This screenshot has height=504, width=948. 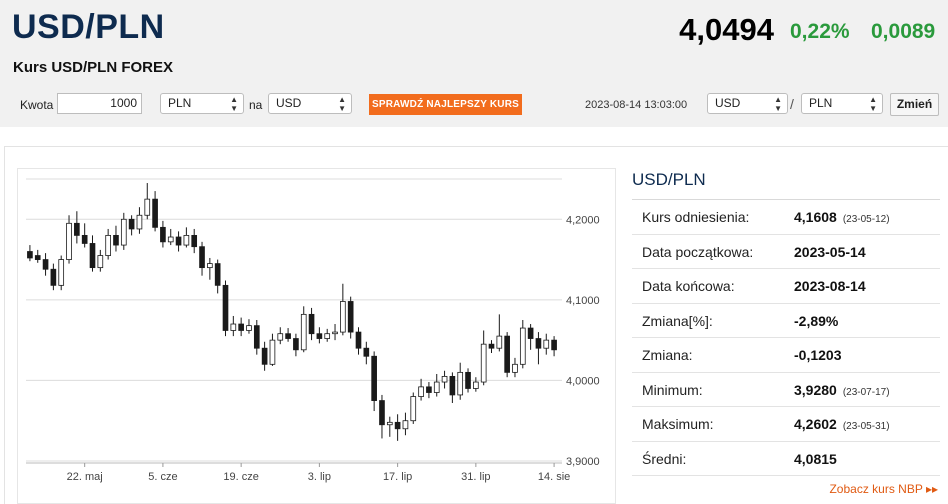 What do you see at coordinates (842, 390) in the screenshot?
I see `stats-value: 3,9280 (23-07-17)` at bounding box center [842, 390].